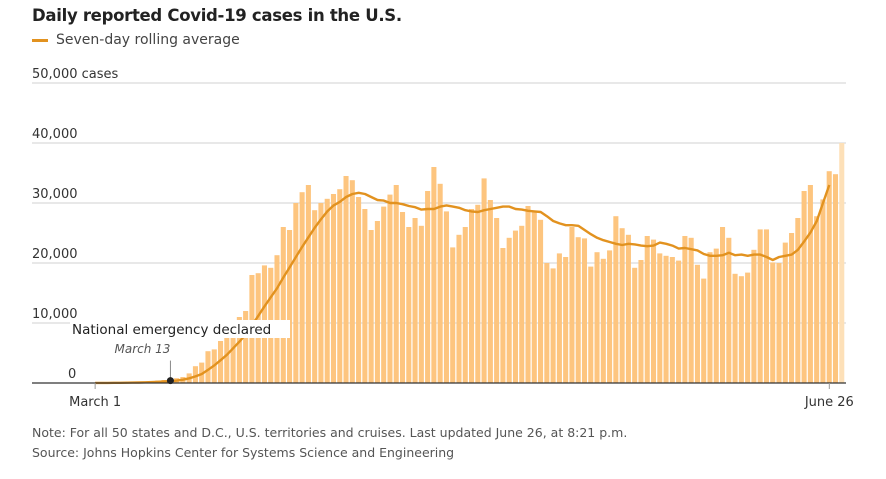  I want to click on annotation-marker, so click(170, 381).